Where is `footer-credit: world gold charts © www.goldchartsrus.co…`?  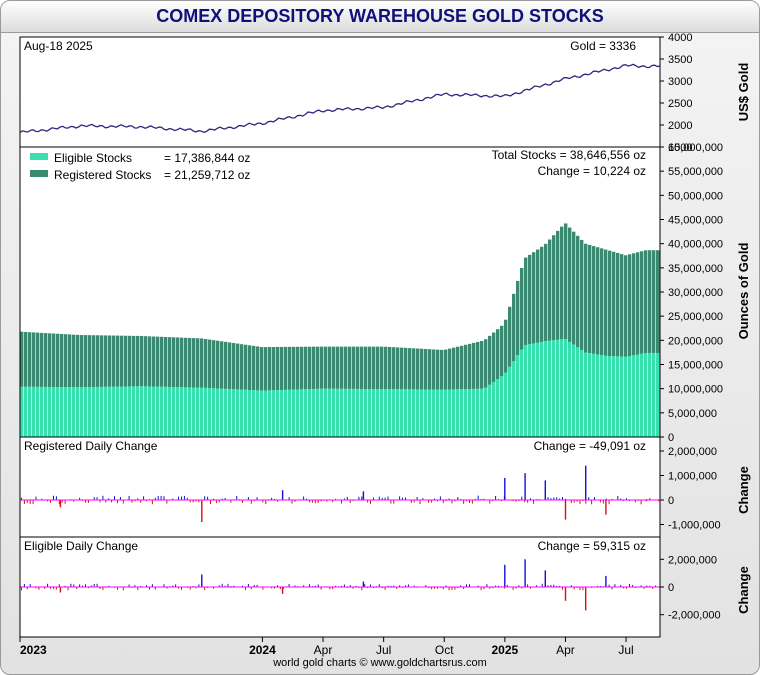 footer-credit: world gold charts © www.goldchartsrus.co… is located at coordinates (380, 663).